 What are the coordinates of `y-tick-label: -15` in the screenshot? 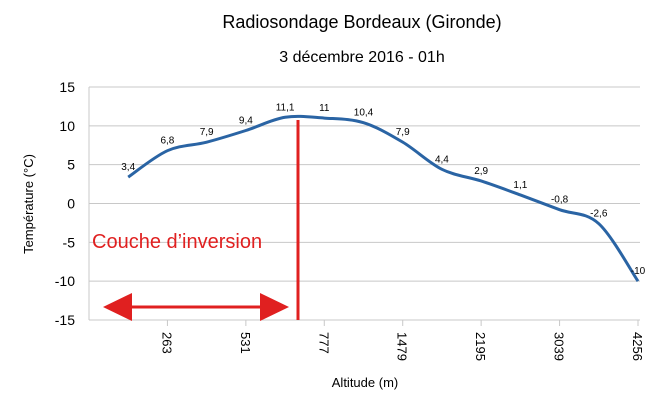 It's located at (65, 320).